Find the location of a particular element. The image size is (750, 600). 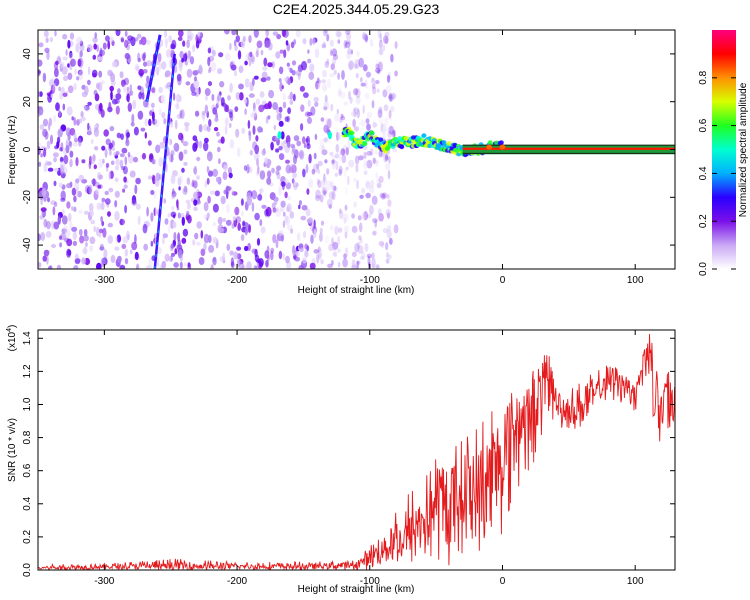

y-tick-label: 0.8 is located at coordinates (27, 437).